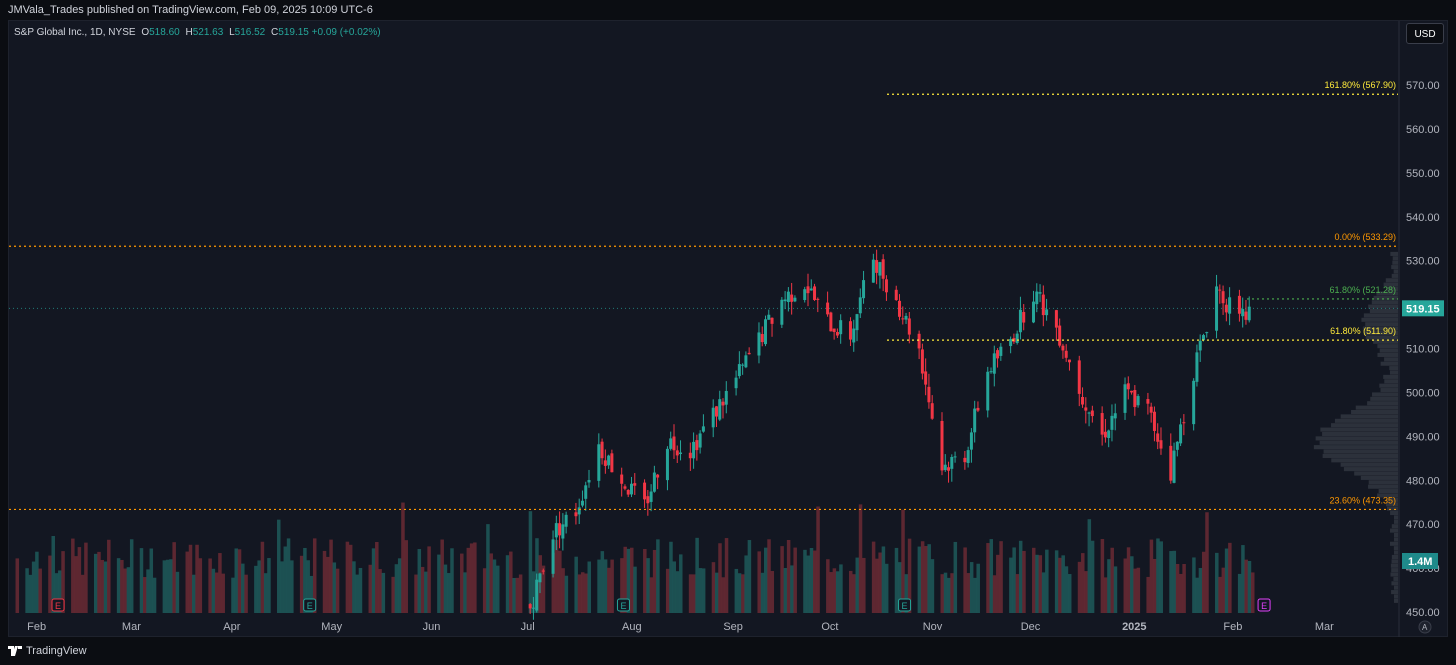 This screenshot has width=1456, height=665. What do you see at coordinates (232, 32) in the screenshot?
I see `low-label: L` at bounding box center [232, 32].